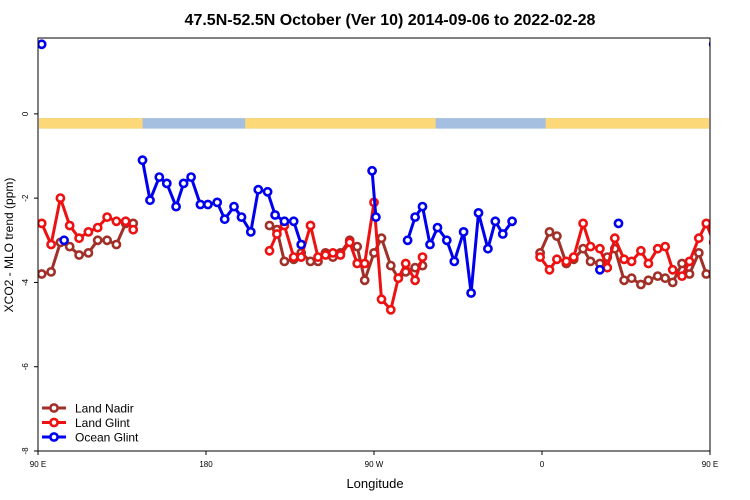 The image size is (750, 500). Describe the element at coordinates (9, 245) in the screenshot. I see `y-axis-label: XCO2 - MLO trend (ppm)` at that location.